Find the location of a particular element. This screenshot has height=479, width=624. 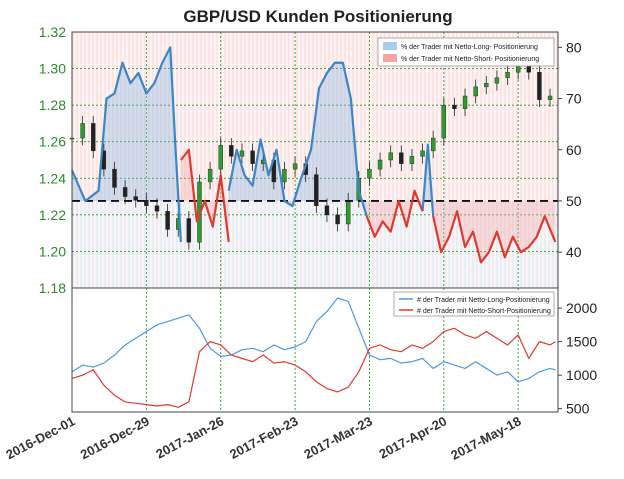

x-axis-tick-label: 2016-Dec-29 is located at coordinates (115, 437).